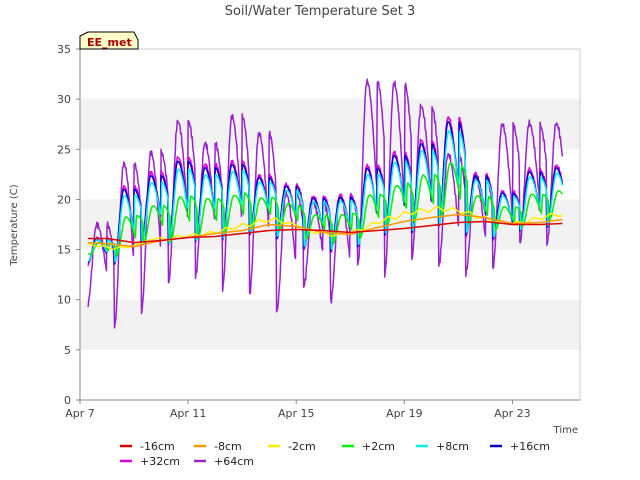  What do you see at coordinates (64, 250) in the screenshot?
I see `y-tick-label: 15` at bounding box center [64, 250].